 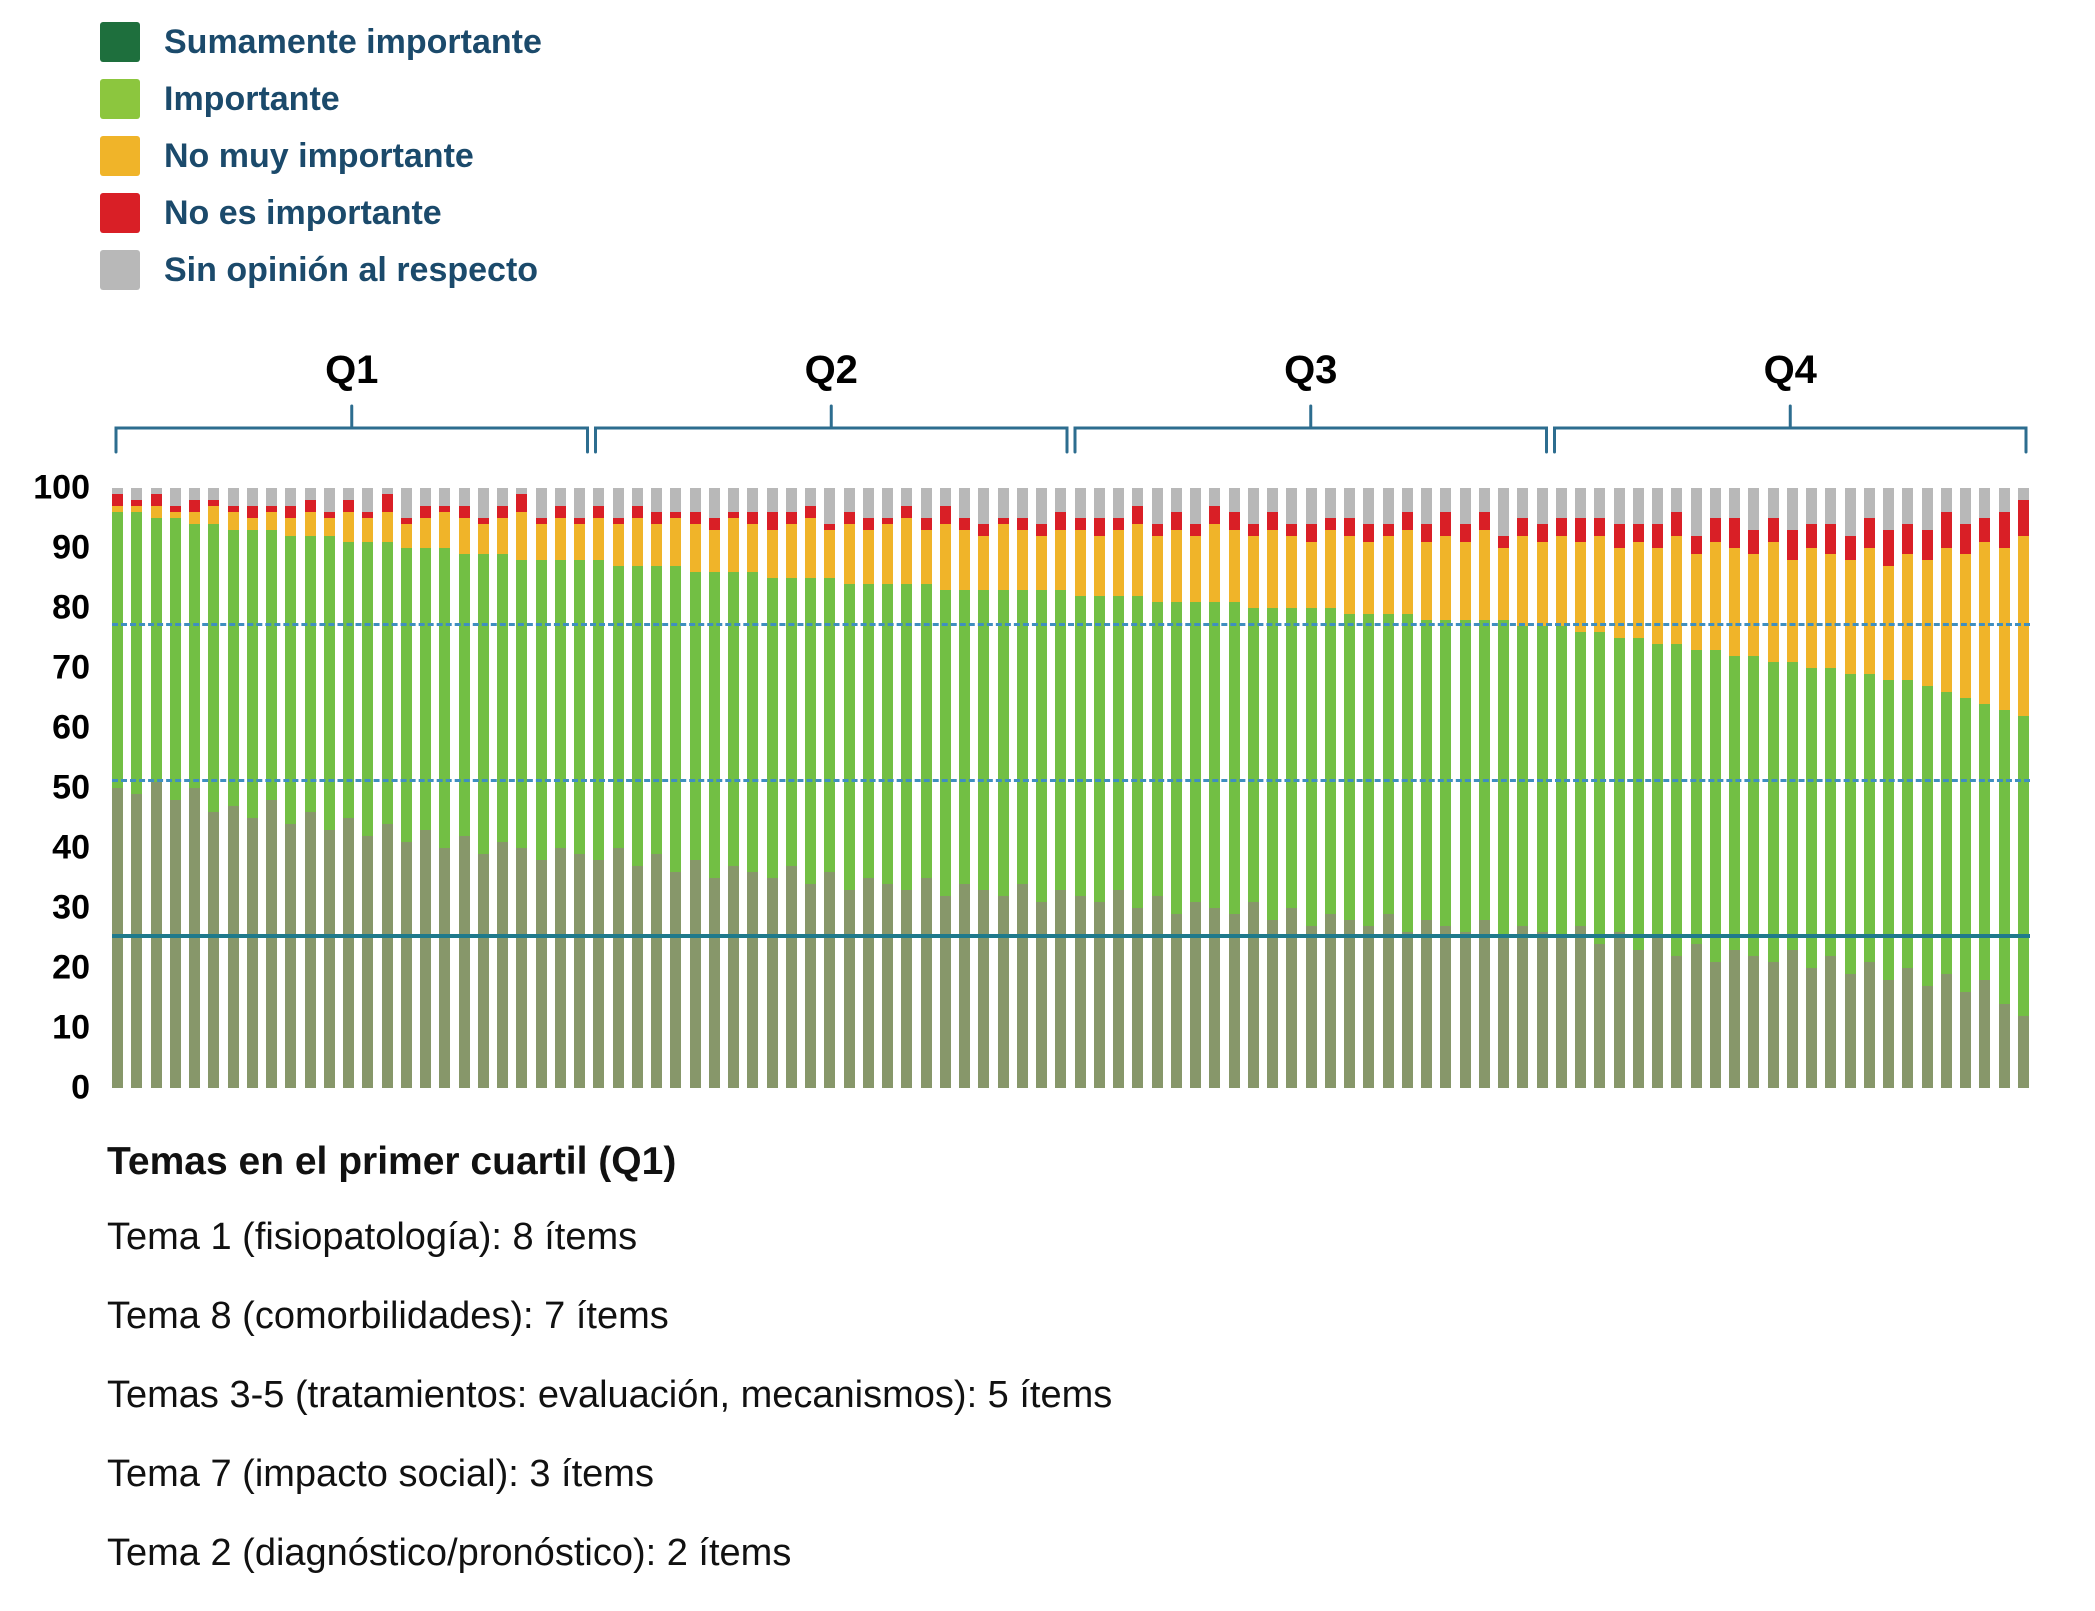 I want to click on bracket-Q2, so click(x=831, y=429).